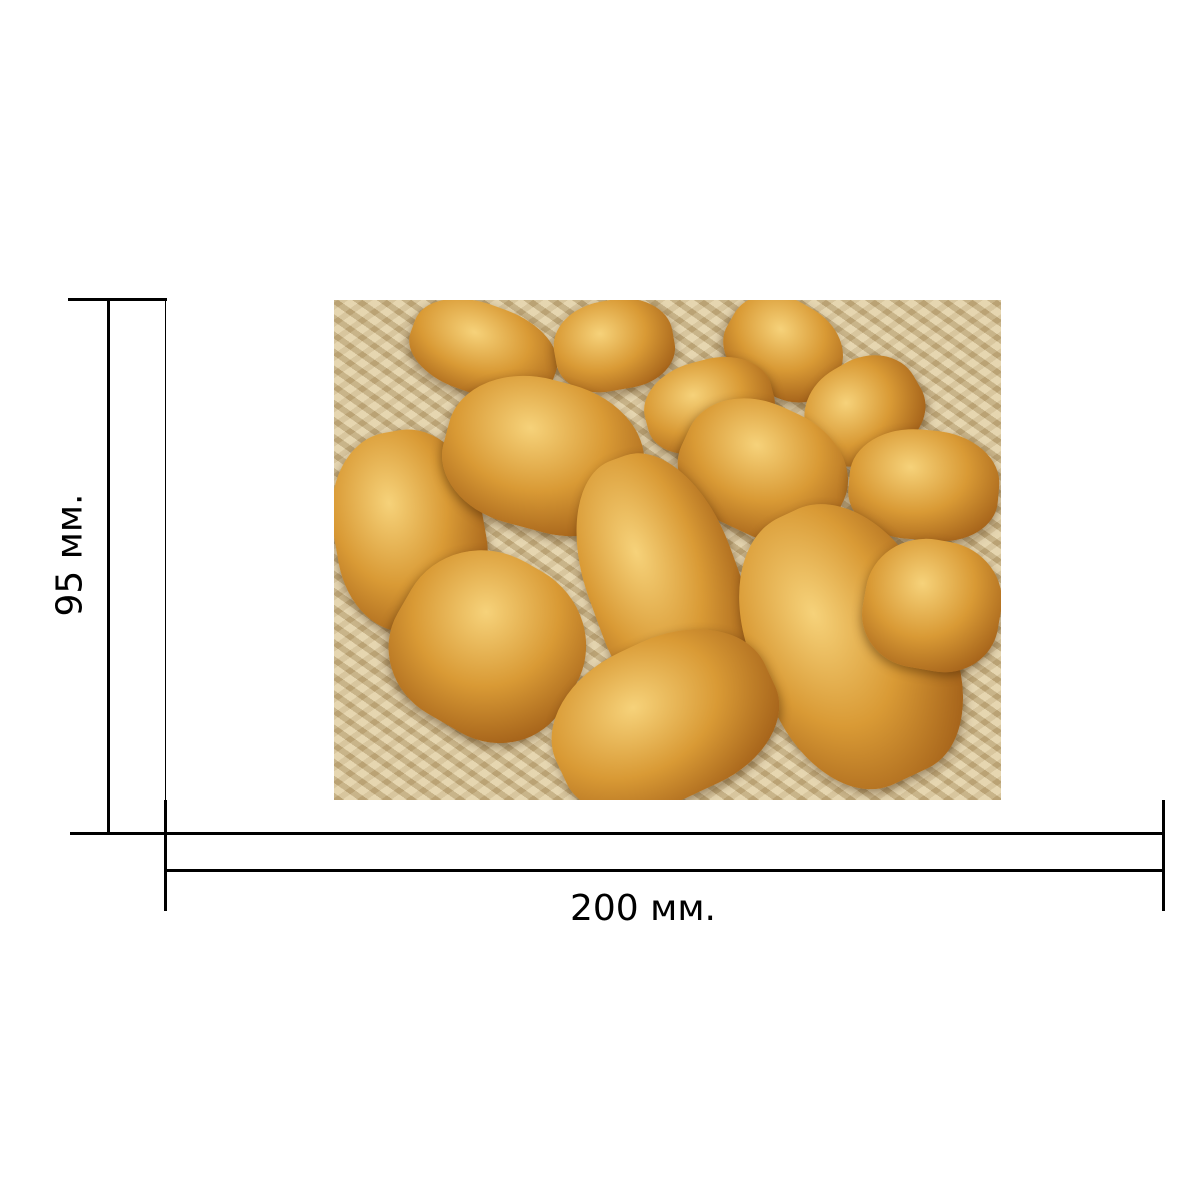 The height and width of the screenshot is (1200, 1200). What do you see at coordinates (1163, 855) in the screenshot?
I see `width-right-tick` at bounding box center [1163, 855].